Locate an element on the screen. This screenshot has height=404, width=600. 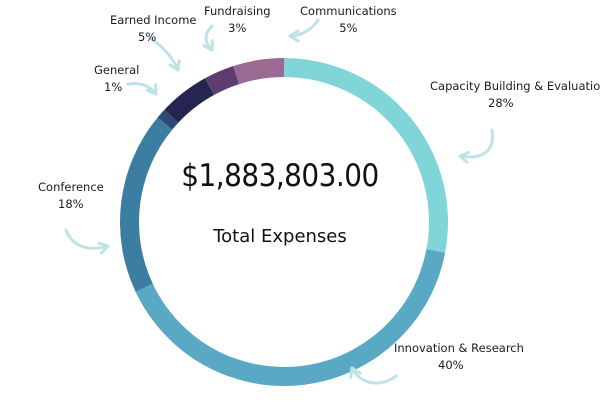
label-earned-income: Earned Income 5% is located at coordinates (153, 29).